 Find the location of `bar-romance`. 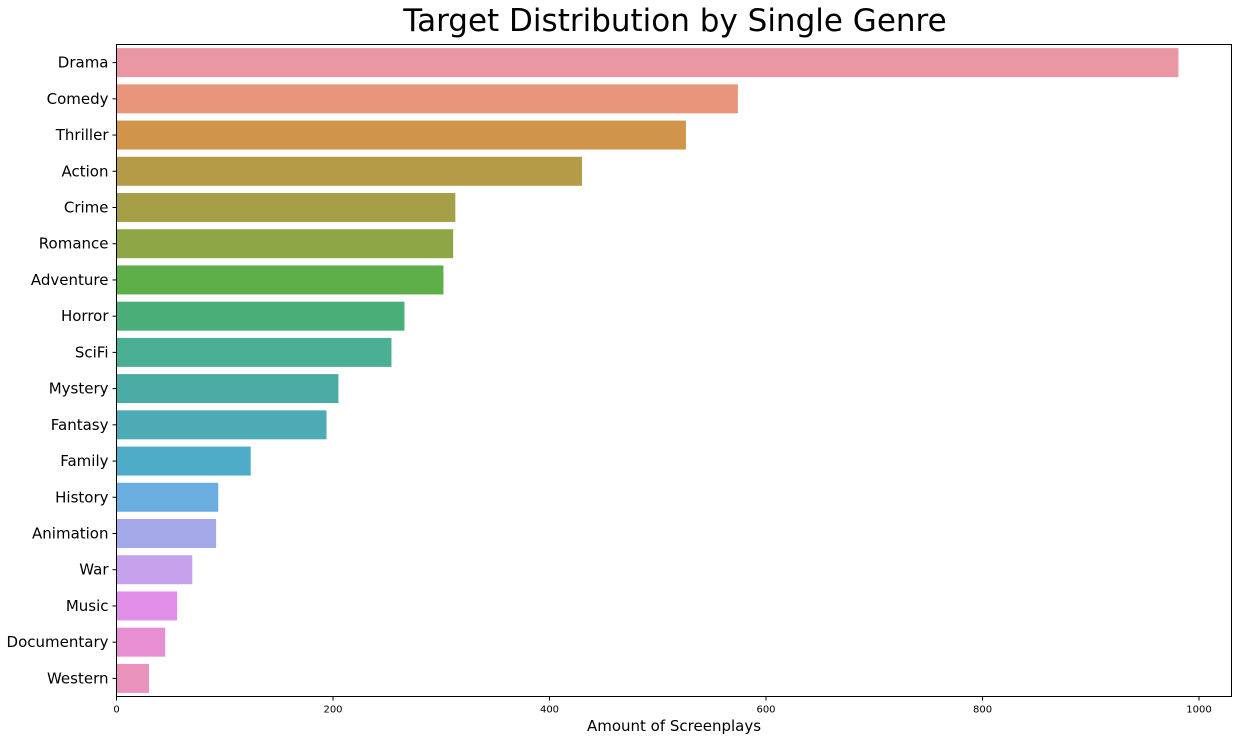

bar-romance is located at coordinates (285, 244).